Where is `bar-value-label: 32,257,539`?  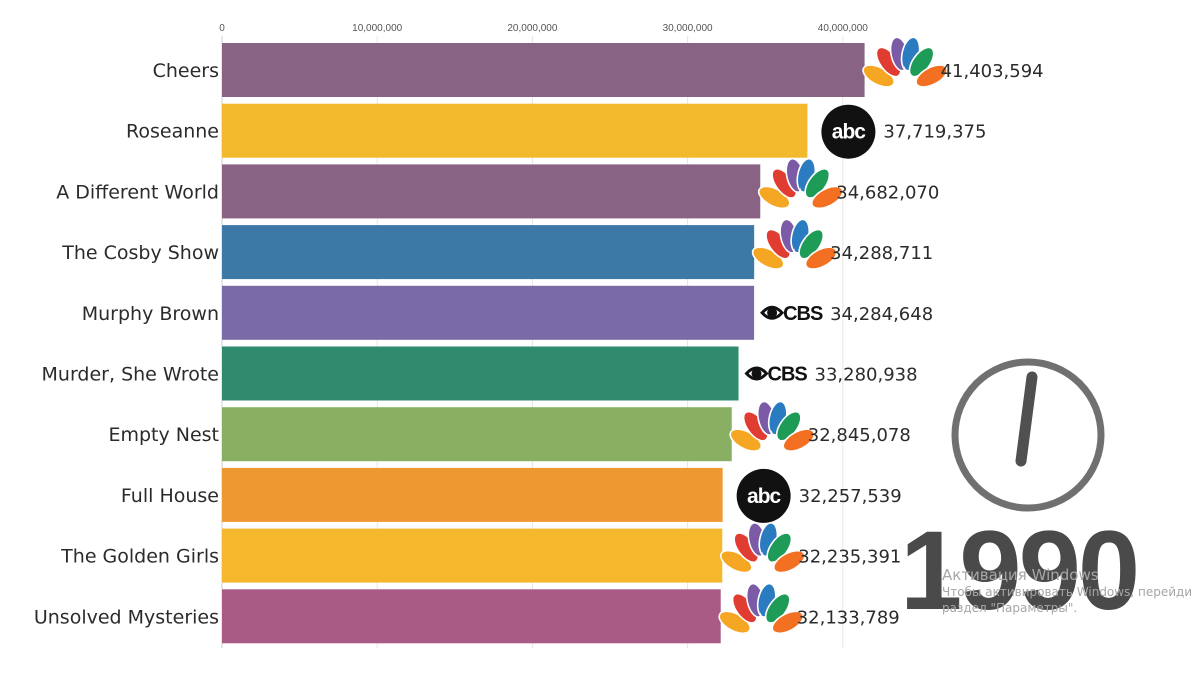
bar-value-label: 32,257,539 is located at coordinates (850, 496).